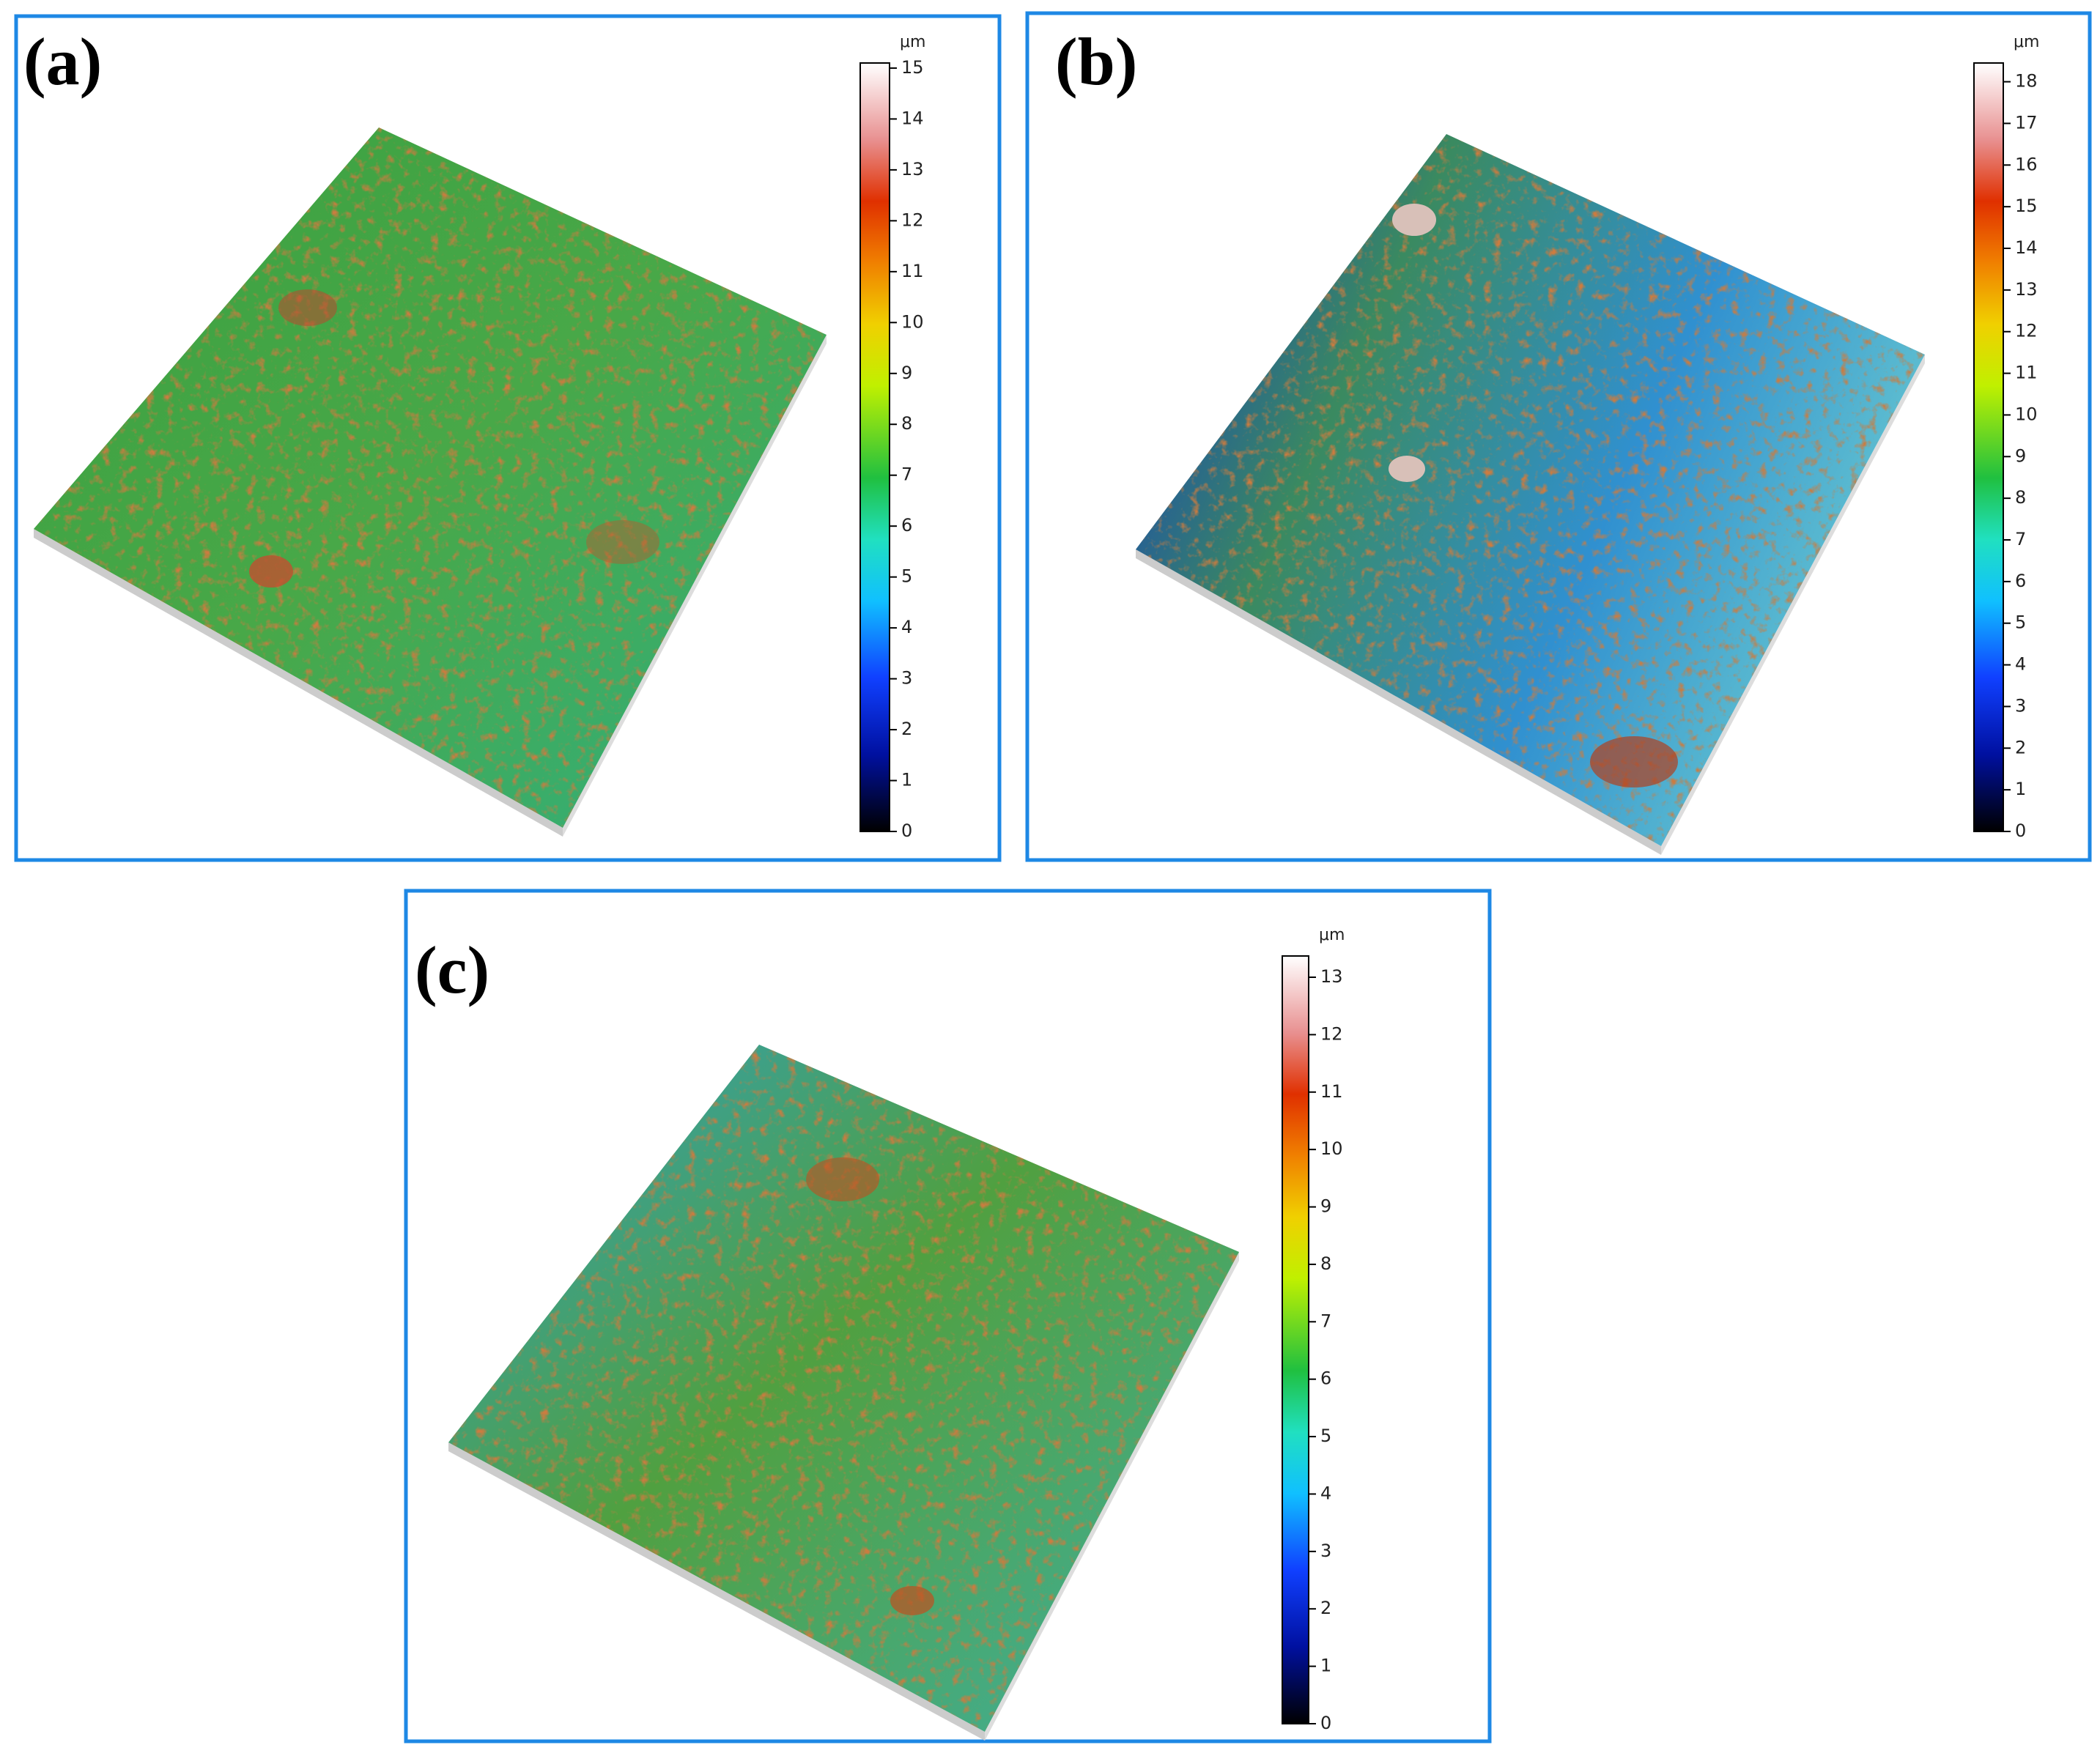 This screenshot has height=1764, width=2100. Describe the element at coordinates (452, 970) in the screenshot. I see `panel-label: (c)` at that location.